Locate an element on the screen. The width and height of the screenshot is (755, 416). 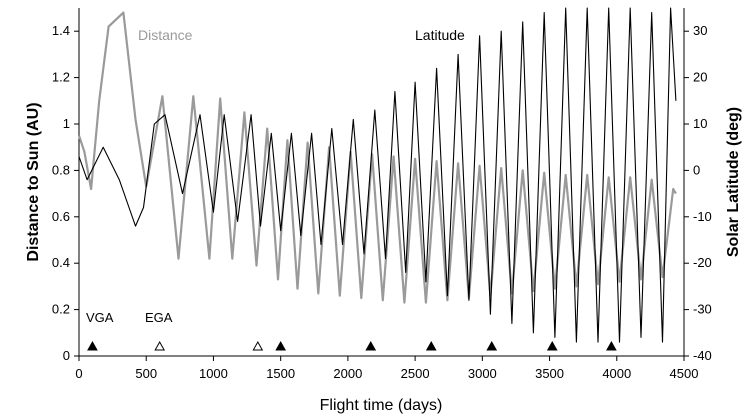
event-label-ega: EGA is located at coordinates (159, 317).